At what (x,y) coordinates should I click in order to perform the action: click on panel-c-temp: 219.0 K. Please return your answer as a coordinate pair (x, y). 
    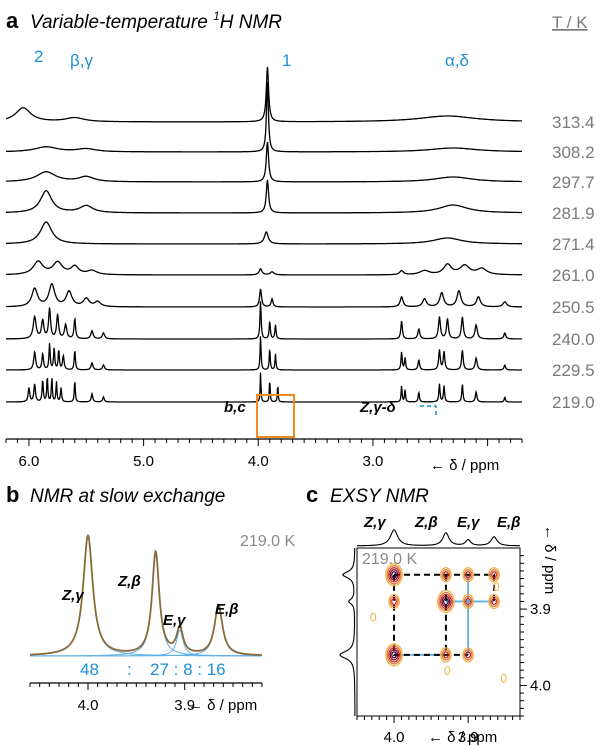
    Looking at the image, I should click on (389, 559).